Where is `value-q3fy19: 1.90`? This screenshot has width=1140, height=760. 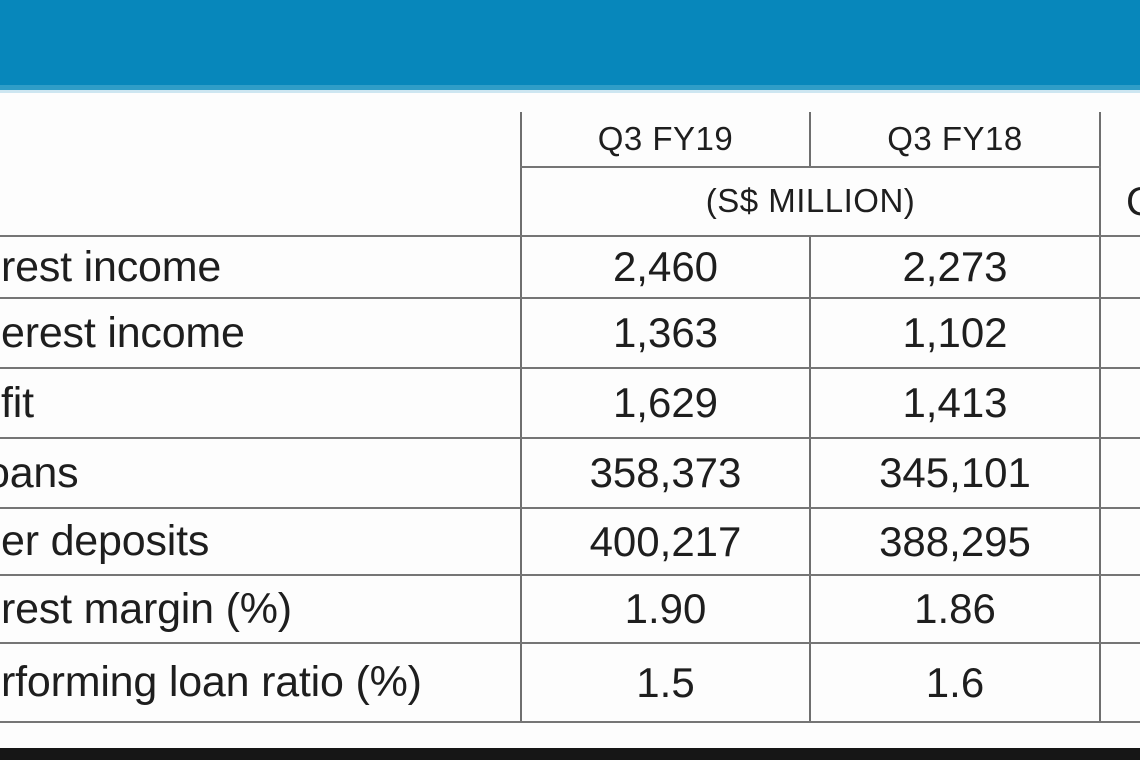
value-q3fy19: 1.90 is located at coordinates (665, 608).